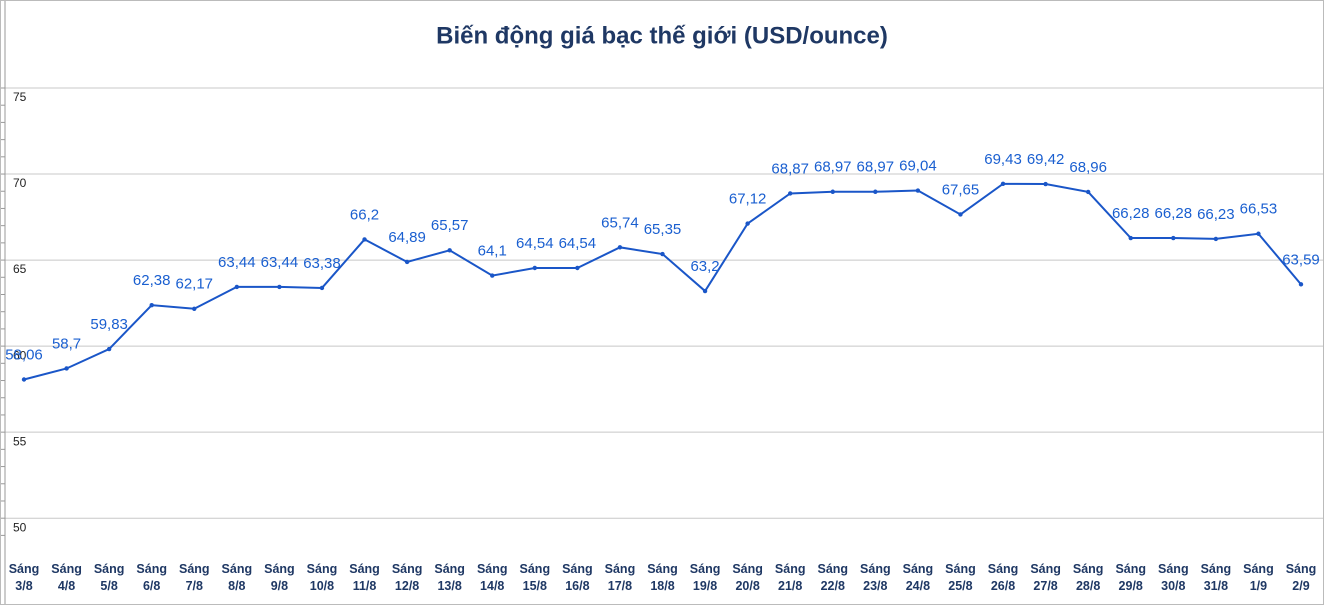 The height and width of the screenshot is (605, 1324). I want to click on data-label: 66,23, so click(1216, 214).